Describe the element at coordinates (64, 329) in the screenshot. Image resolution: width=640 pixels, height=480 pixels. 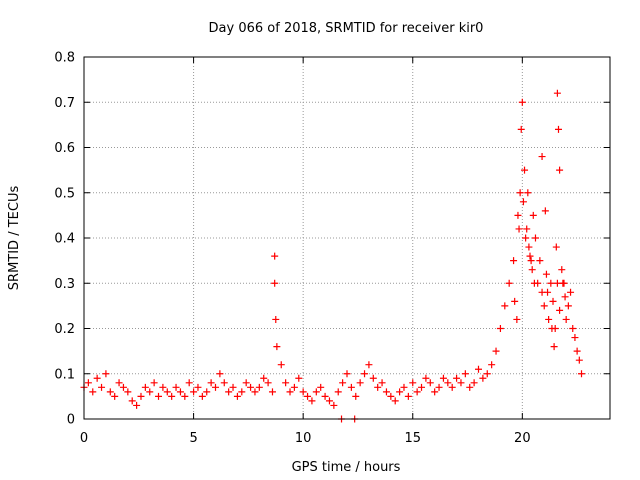
I see `y-tick-label: 0.2` at that location.